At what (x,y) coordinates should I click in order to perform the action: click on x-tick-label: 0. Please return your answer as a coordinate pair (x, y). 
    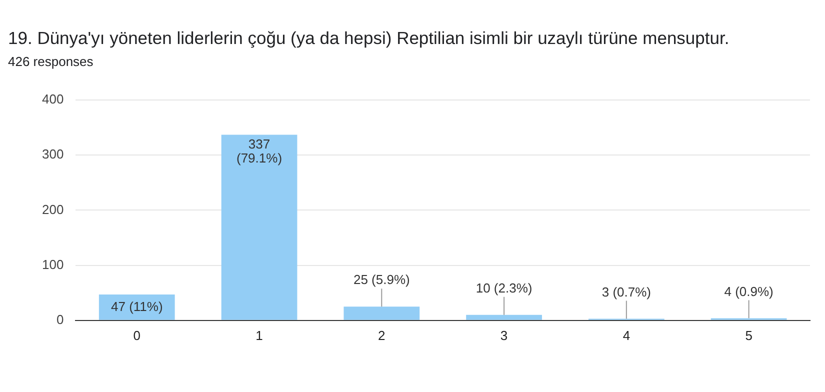
    Looking at the image, I should click on (136, 335).